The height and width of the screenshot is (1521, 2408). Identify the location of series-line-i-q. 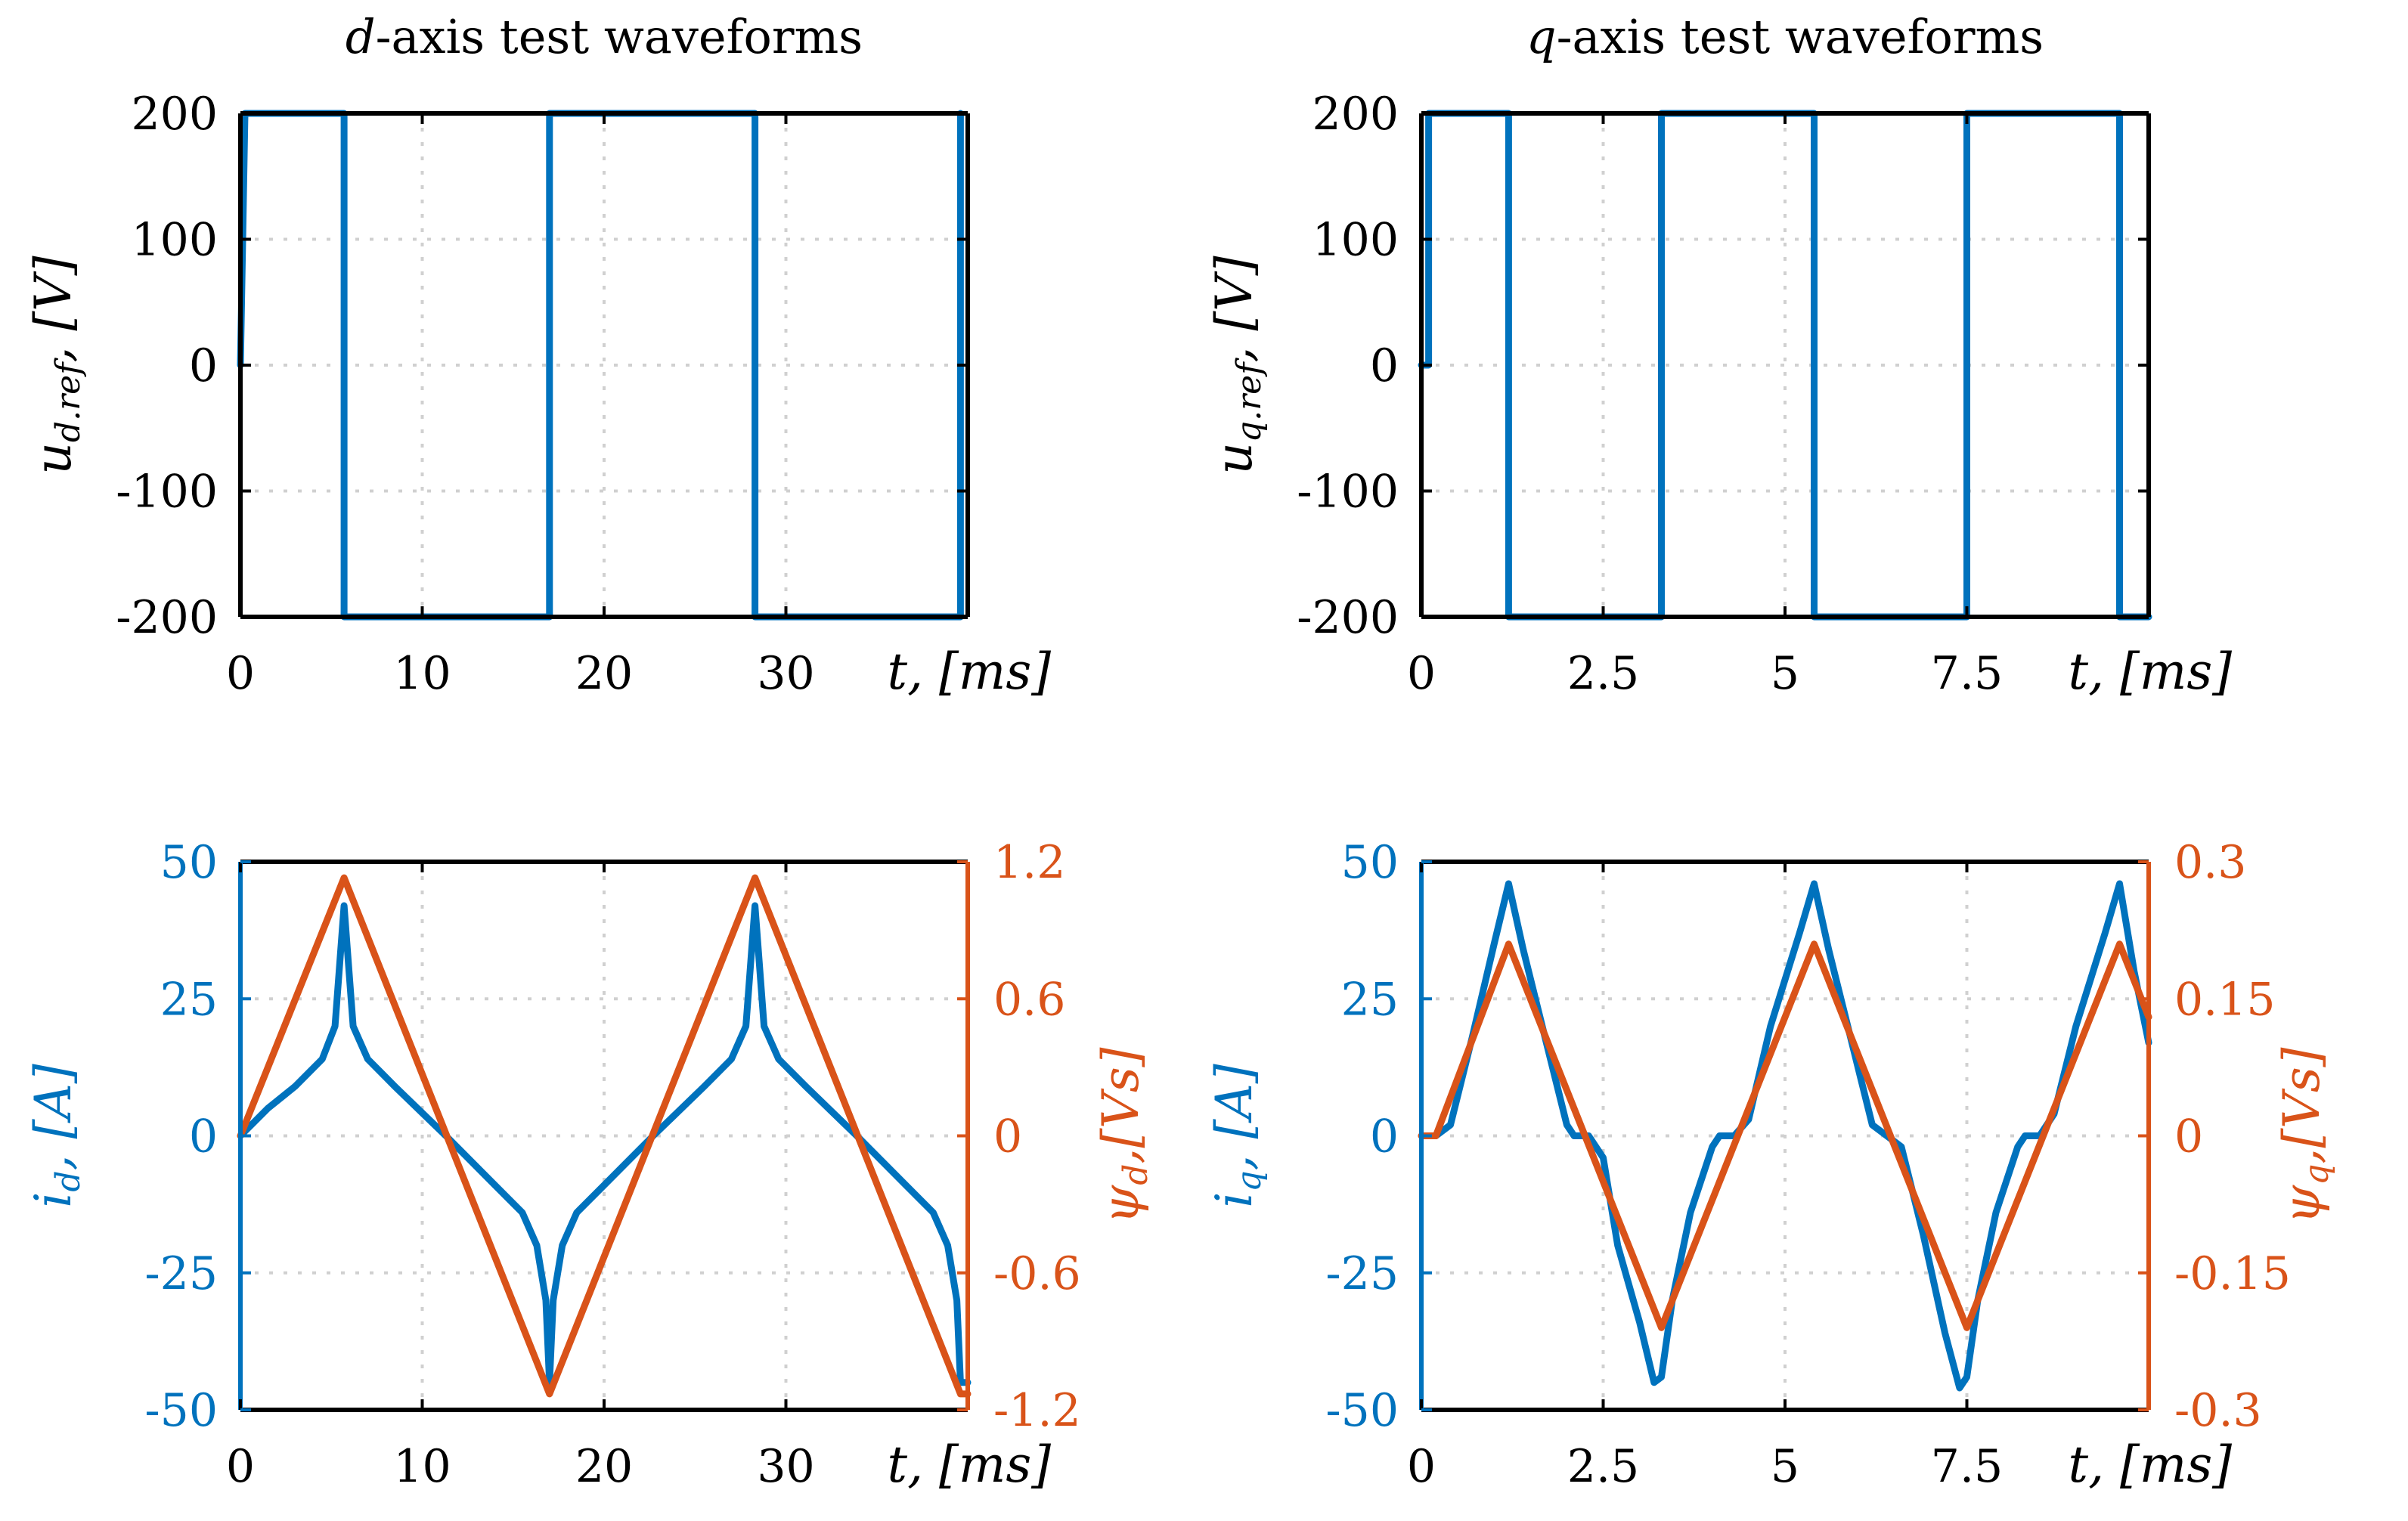
(1785, 1136).